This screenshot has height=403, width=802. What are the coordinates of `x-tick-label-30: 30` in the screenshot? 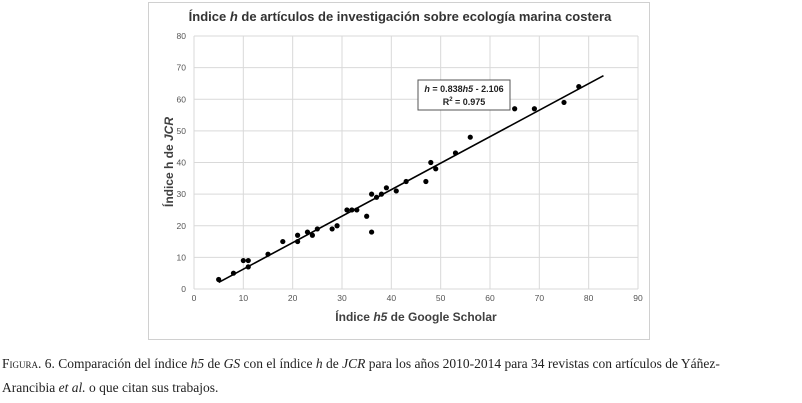 It's located at (342, 298).